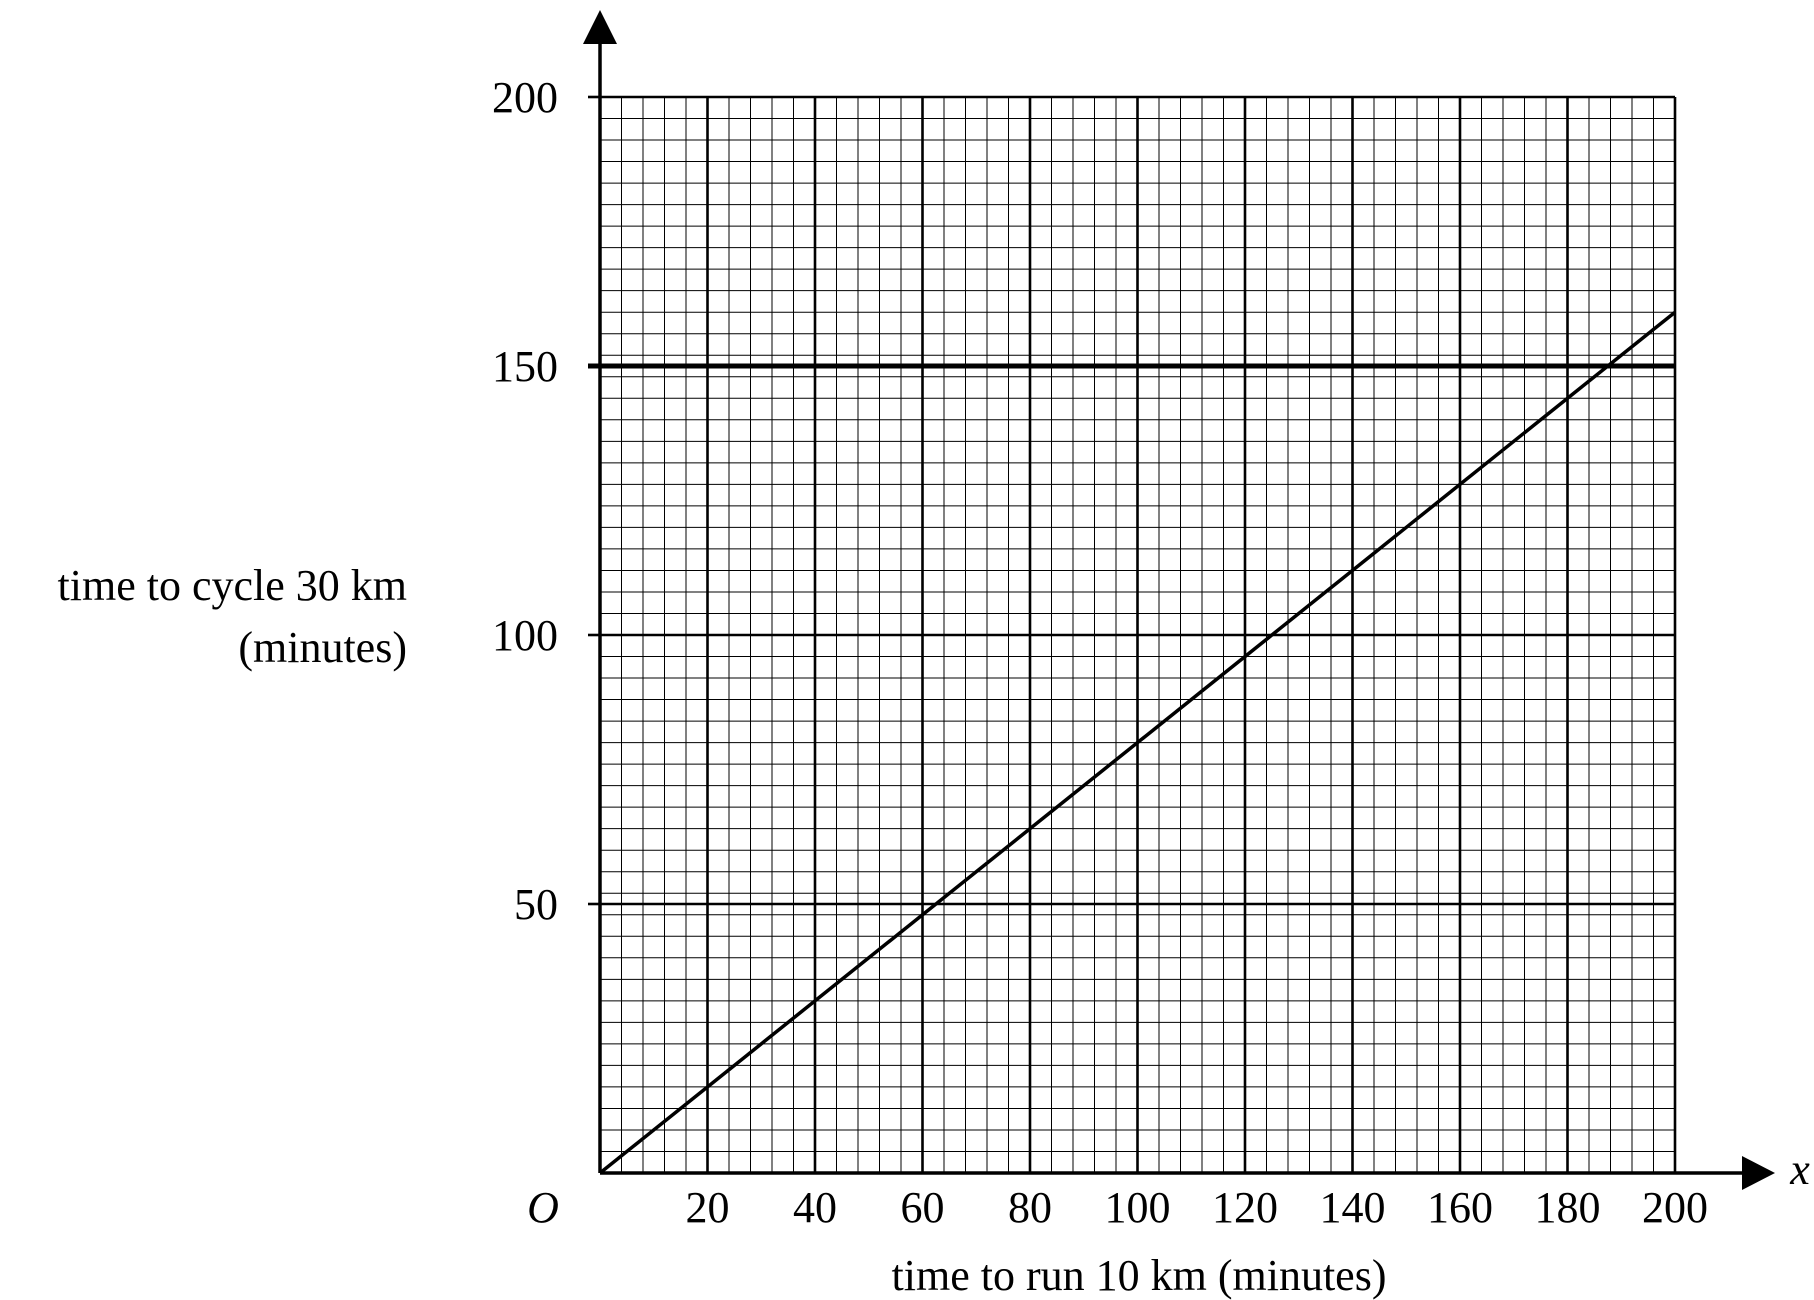 The image size is (1814, 1300). What do you see at coordinates (1353, 1207) in the screenshot?
I see `x-tick-label: 140` at bounding box center [1353, 1207].